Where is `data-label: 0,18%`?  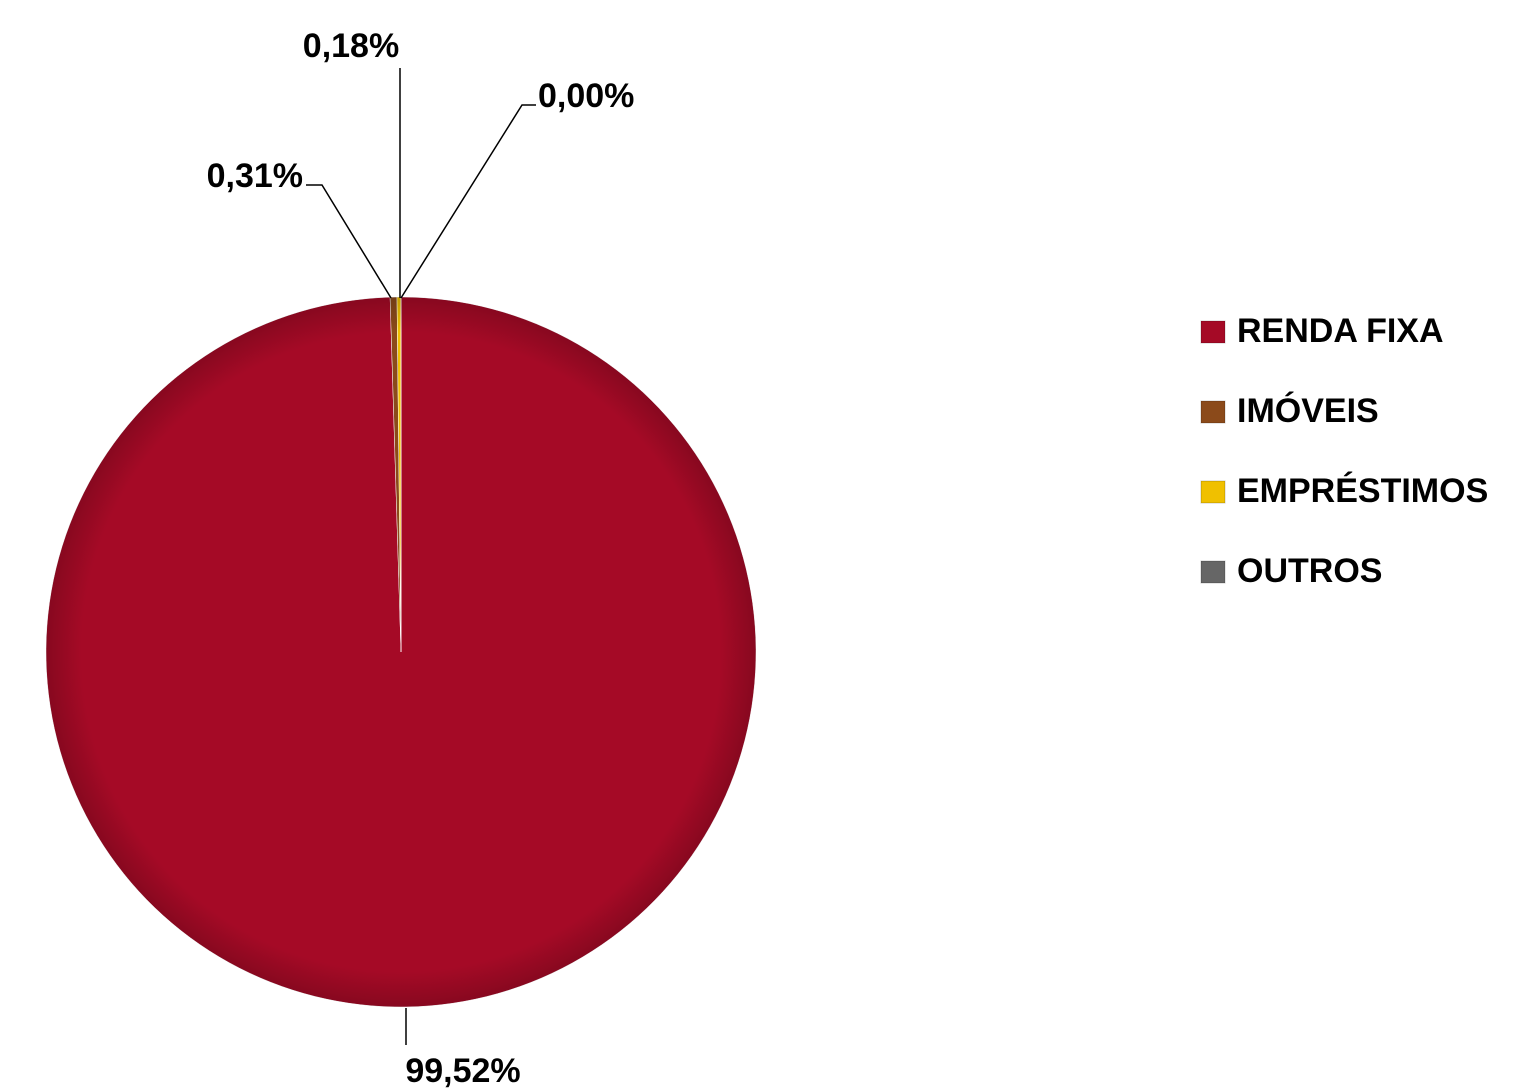 data-label: 0,18% is located at coordinates (351, 46).